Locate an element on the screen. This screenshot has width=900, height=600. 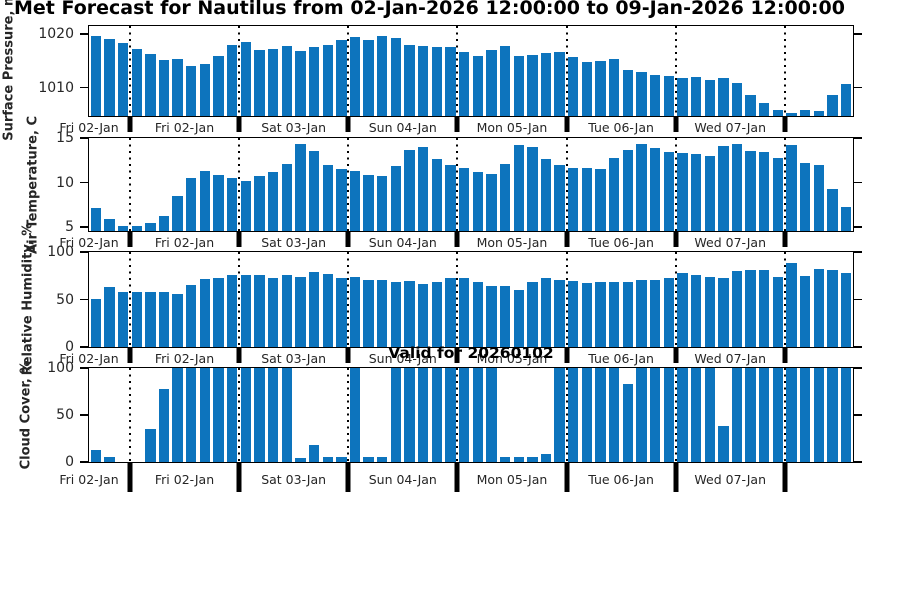
y-tick-label: 10 is located at coordinates (65, 182).